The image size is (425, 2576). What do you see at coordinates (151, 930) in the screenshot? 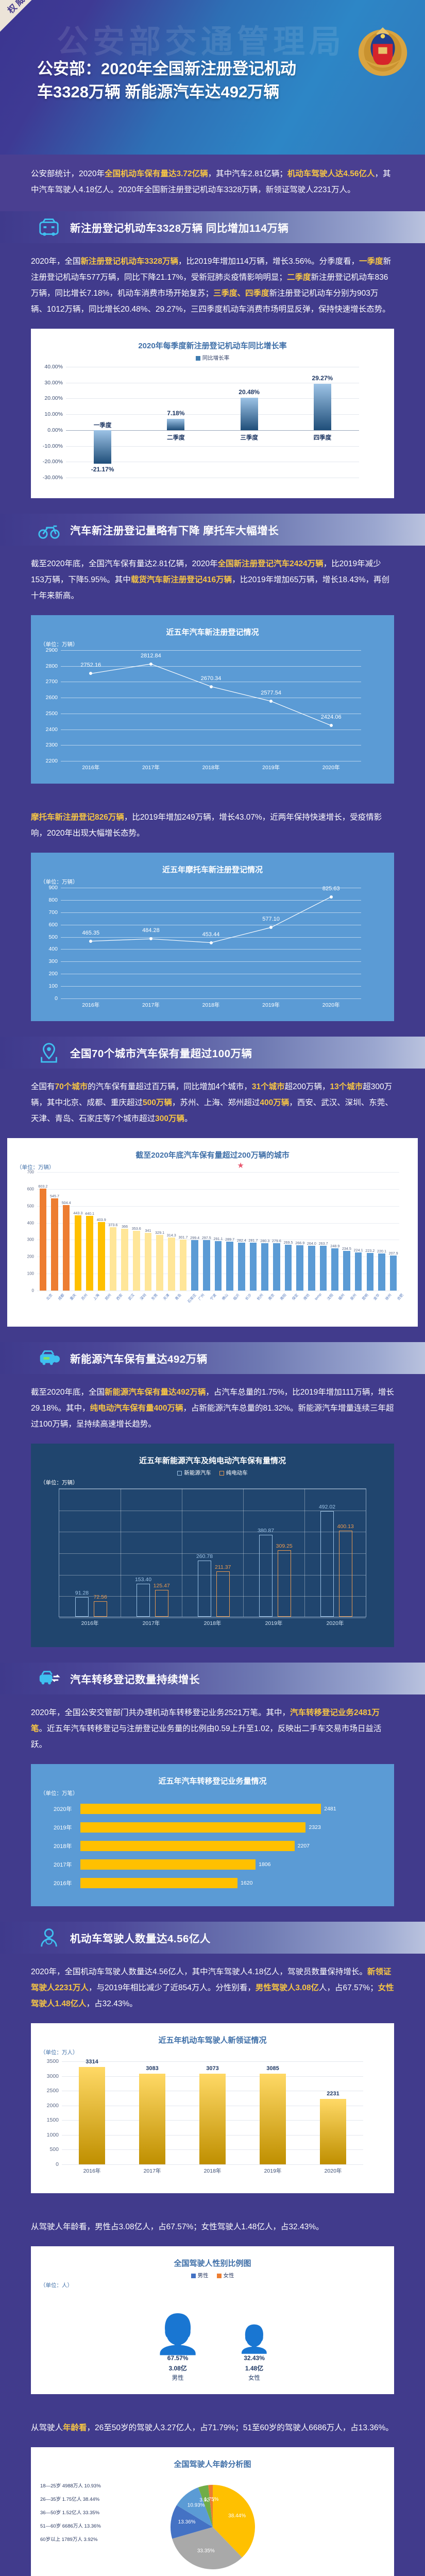
I see `data-point-label: 484.28` at bounding box center [151, 930].